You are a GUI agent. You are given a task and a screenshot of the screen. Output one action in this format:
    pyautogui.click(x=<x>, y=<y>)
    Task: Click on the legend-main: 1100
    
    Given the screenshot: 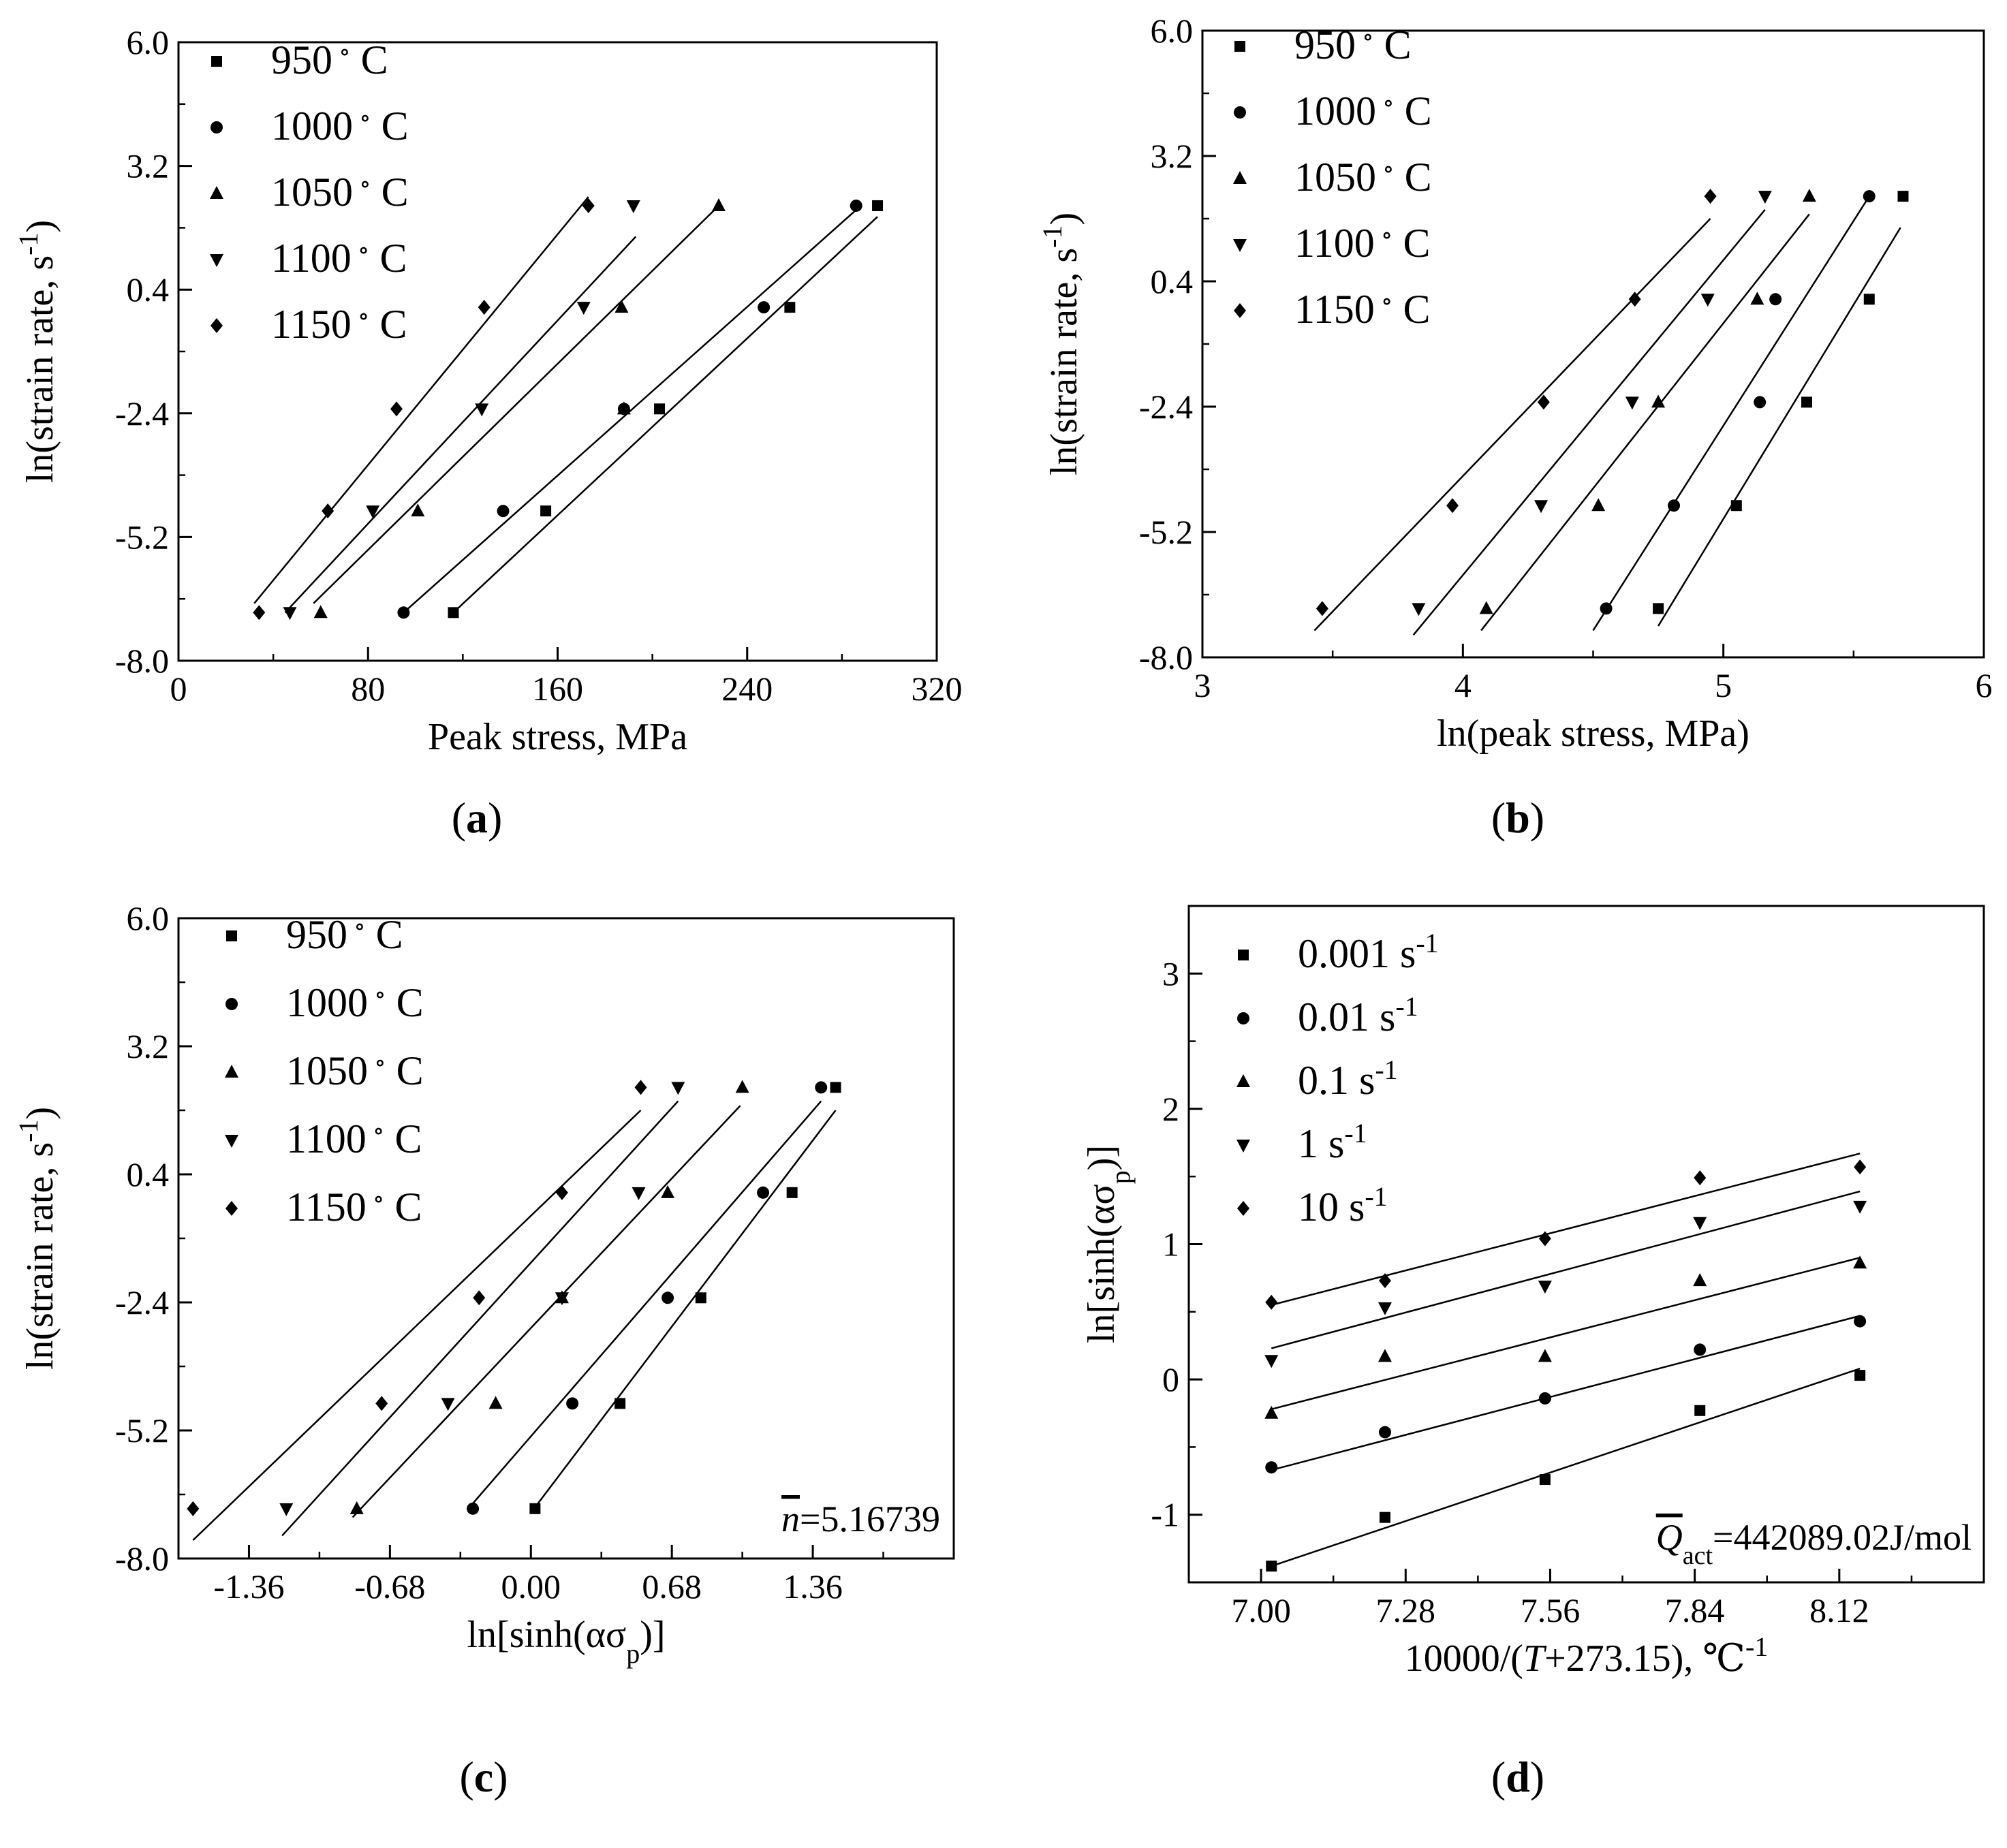 What is the action you would take?
    pyautogui.click(x=326, y=1138)
    